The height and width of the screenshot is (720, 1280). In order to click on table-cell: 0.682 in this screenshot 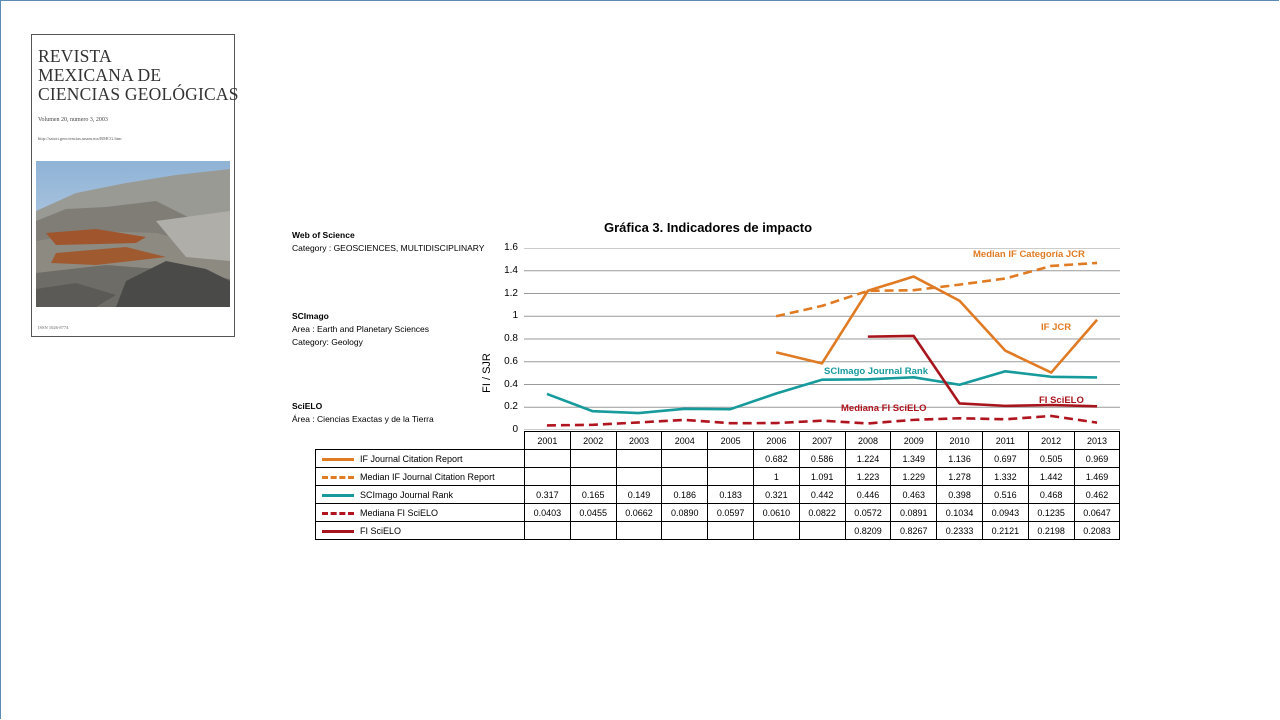, I will do `click(776, 458)`.